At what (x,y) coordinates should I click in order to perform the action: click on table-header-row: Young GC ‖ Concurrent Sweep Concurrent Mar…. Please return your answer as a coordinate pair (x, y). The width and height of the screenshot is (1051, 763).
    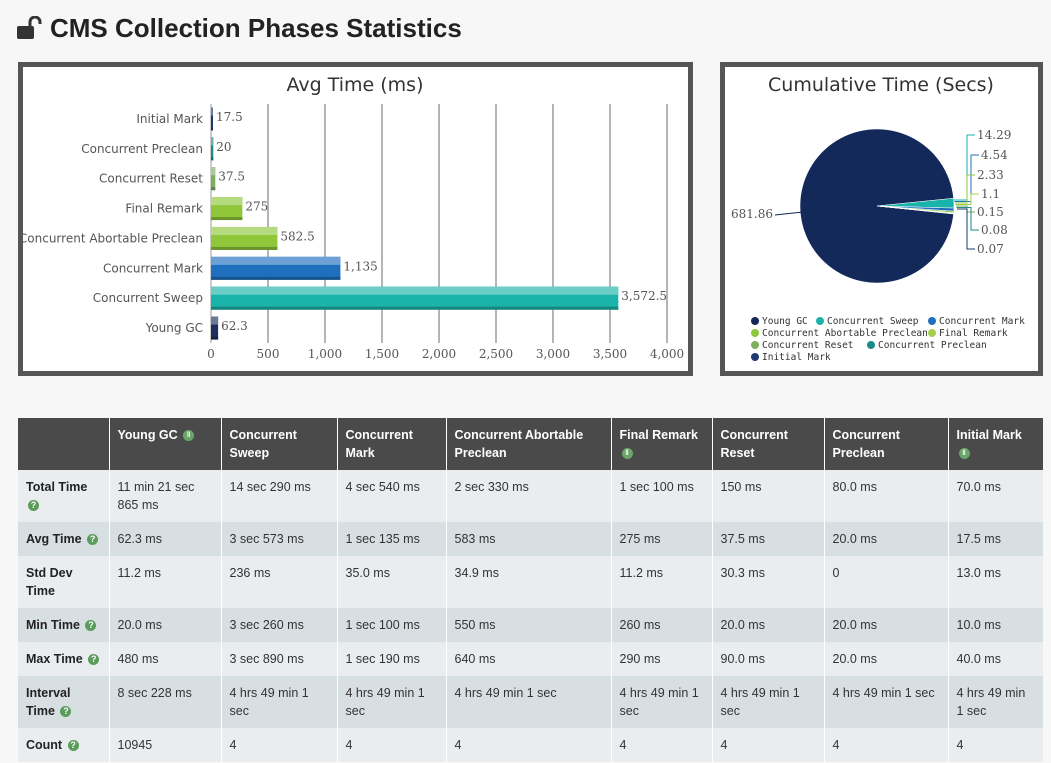
    Looking at the image, I should click on (530, 444).